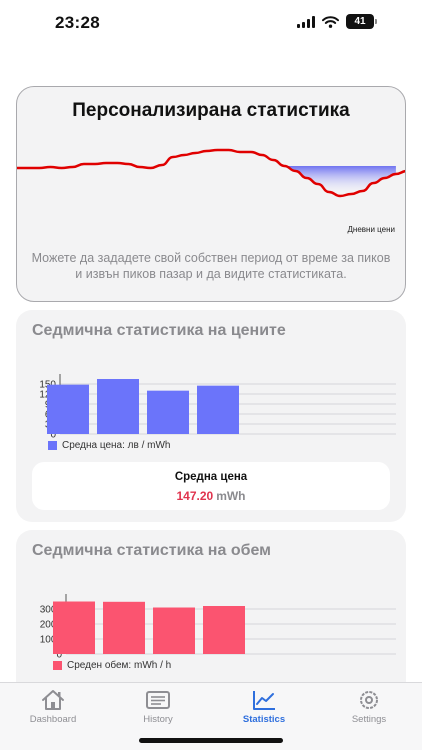 This screenshot has height=750, width=422. I want to click on tab-history: History, so click(158, 707).